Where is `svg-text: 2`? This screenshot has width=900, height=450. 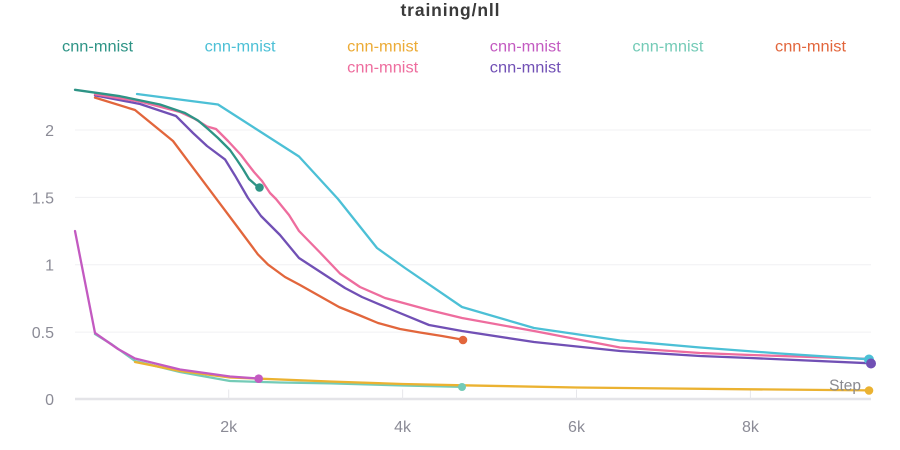 svg-text: 2 is located at coordinates (49, 131).